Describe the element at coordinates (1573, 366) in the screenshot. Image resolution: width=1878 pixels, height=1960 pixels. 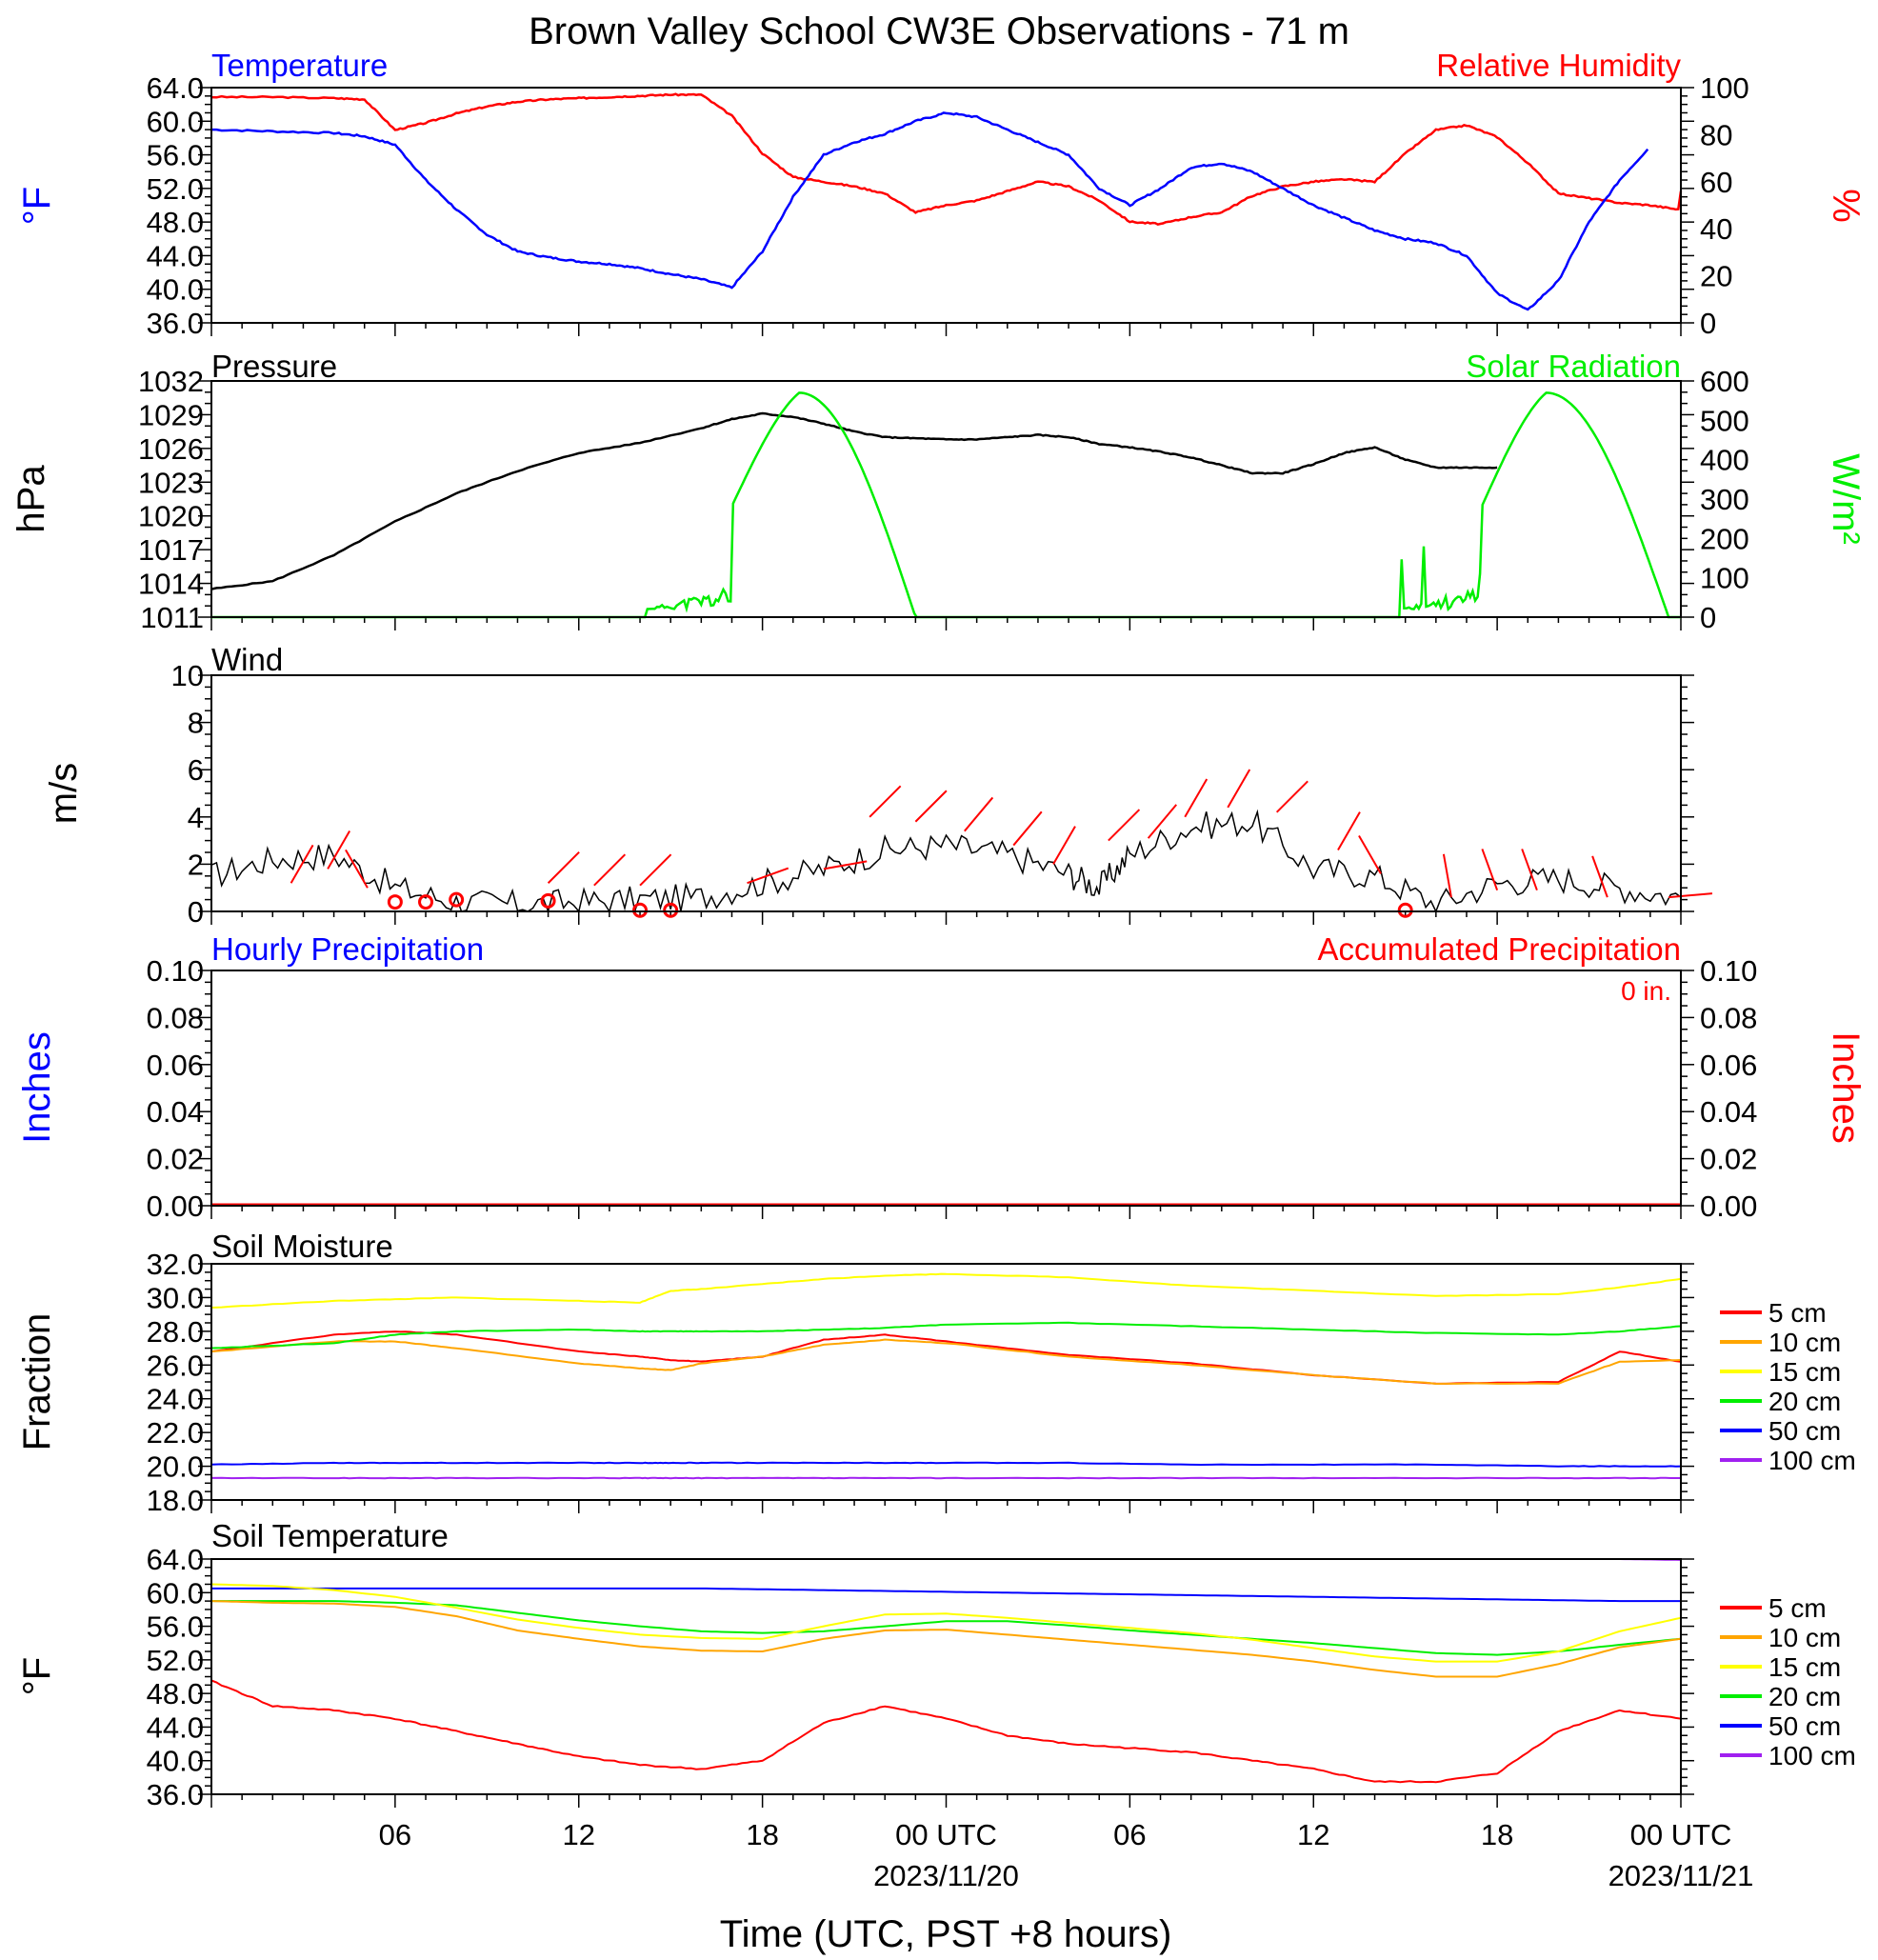
I see `solar-title: Solar Radiation` at that location.